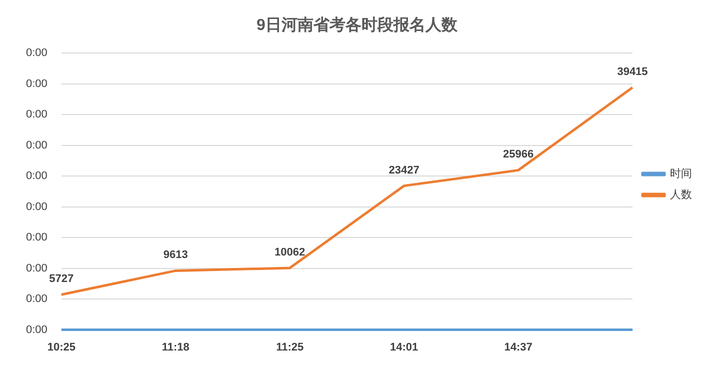 This screenshot has height=369, width=720. What do you see at coordinates (681, 195) in the screenshot?
I see `legend-label: 人数` at bounding box center [681, 195].